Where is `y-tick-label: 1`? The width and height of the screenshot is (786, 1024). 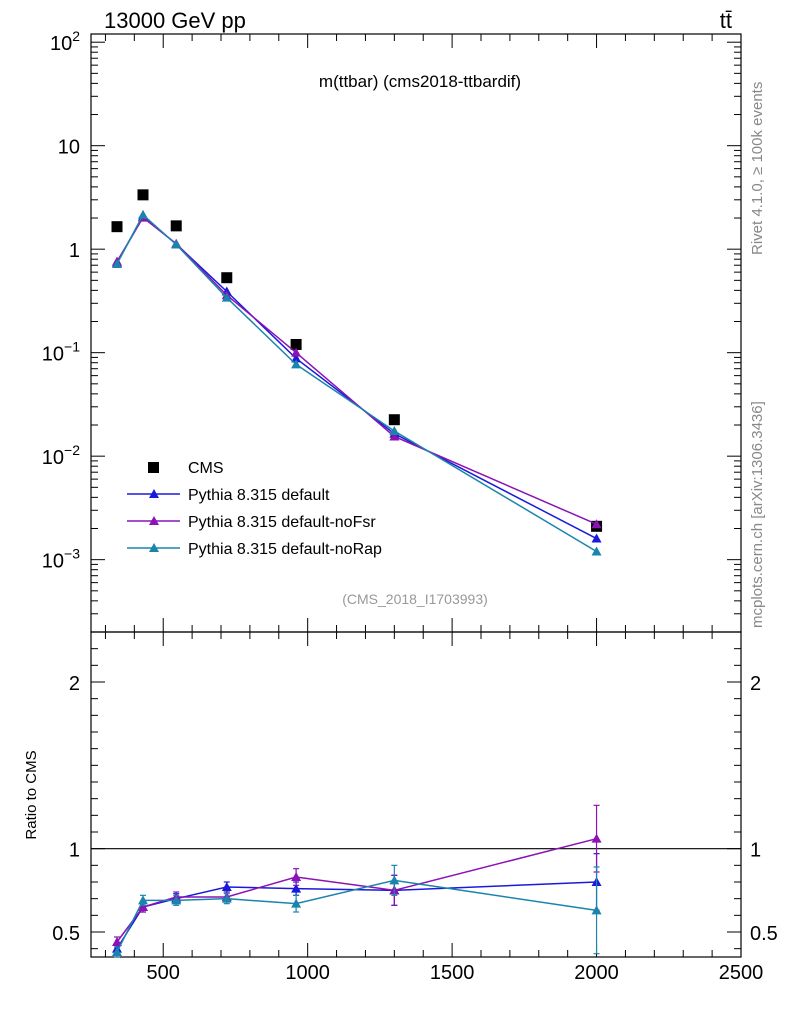
y-tick-label: 1 is located at coordinates (74, 251).